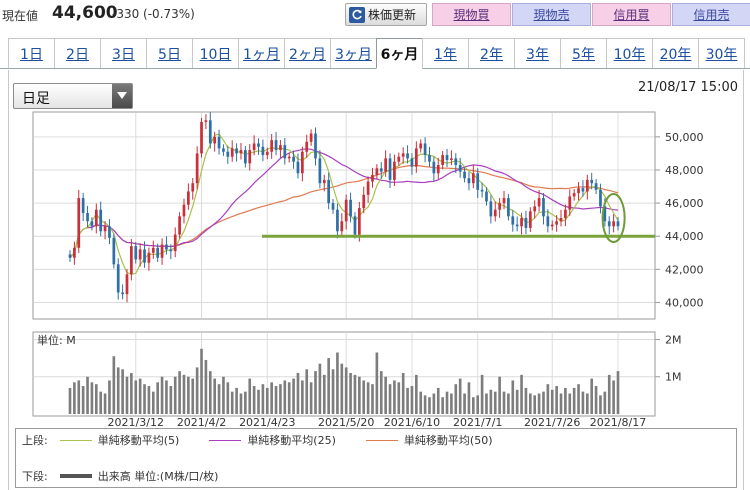 Image resolution: width=750 pixels, height=490 pixels. I want to click on volume-bars, so click(344, 381).